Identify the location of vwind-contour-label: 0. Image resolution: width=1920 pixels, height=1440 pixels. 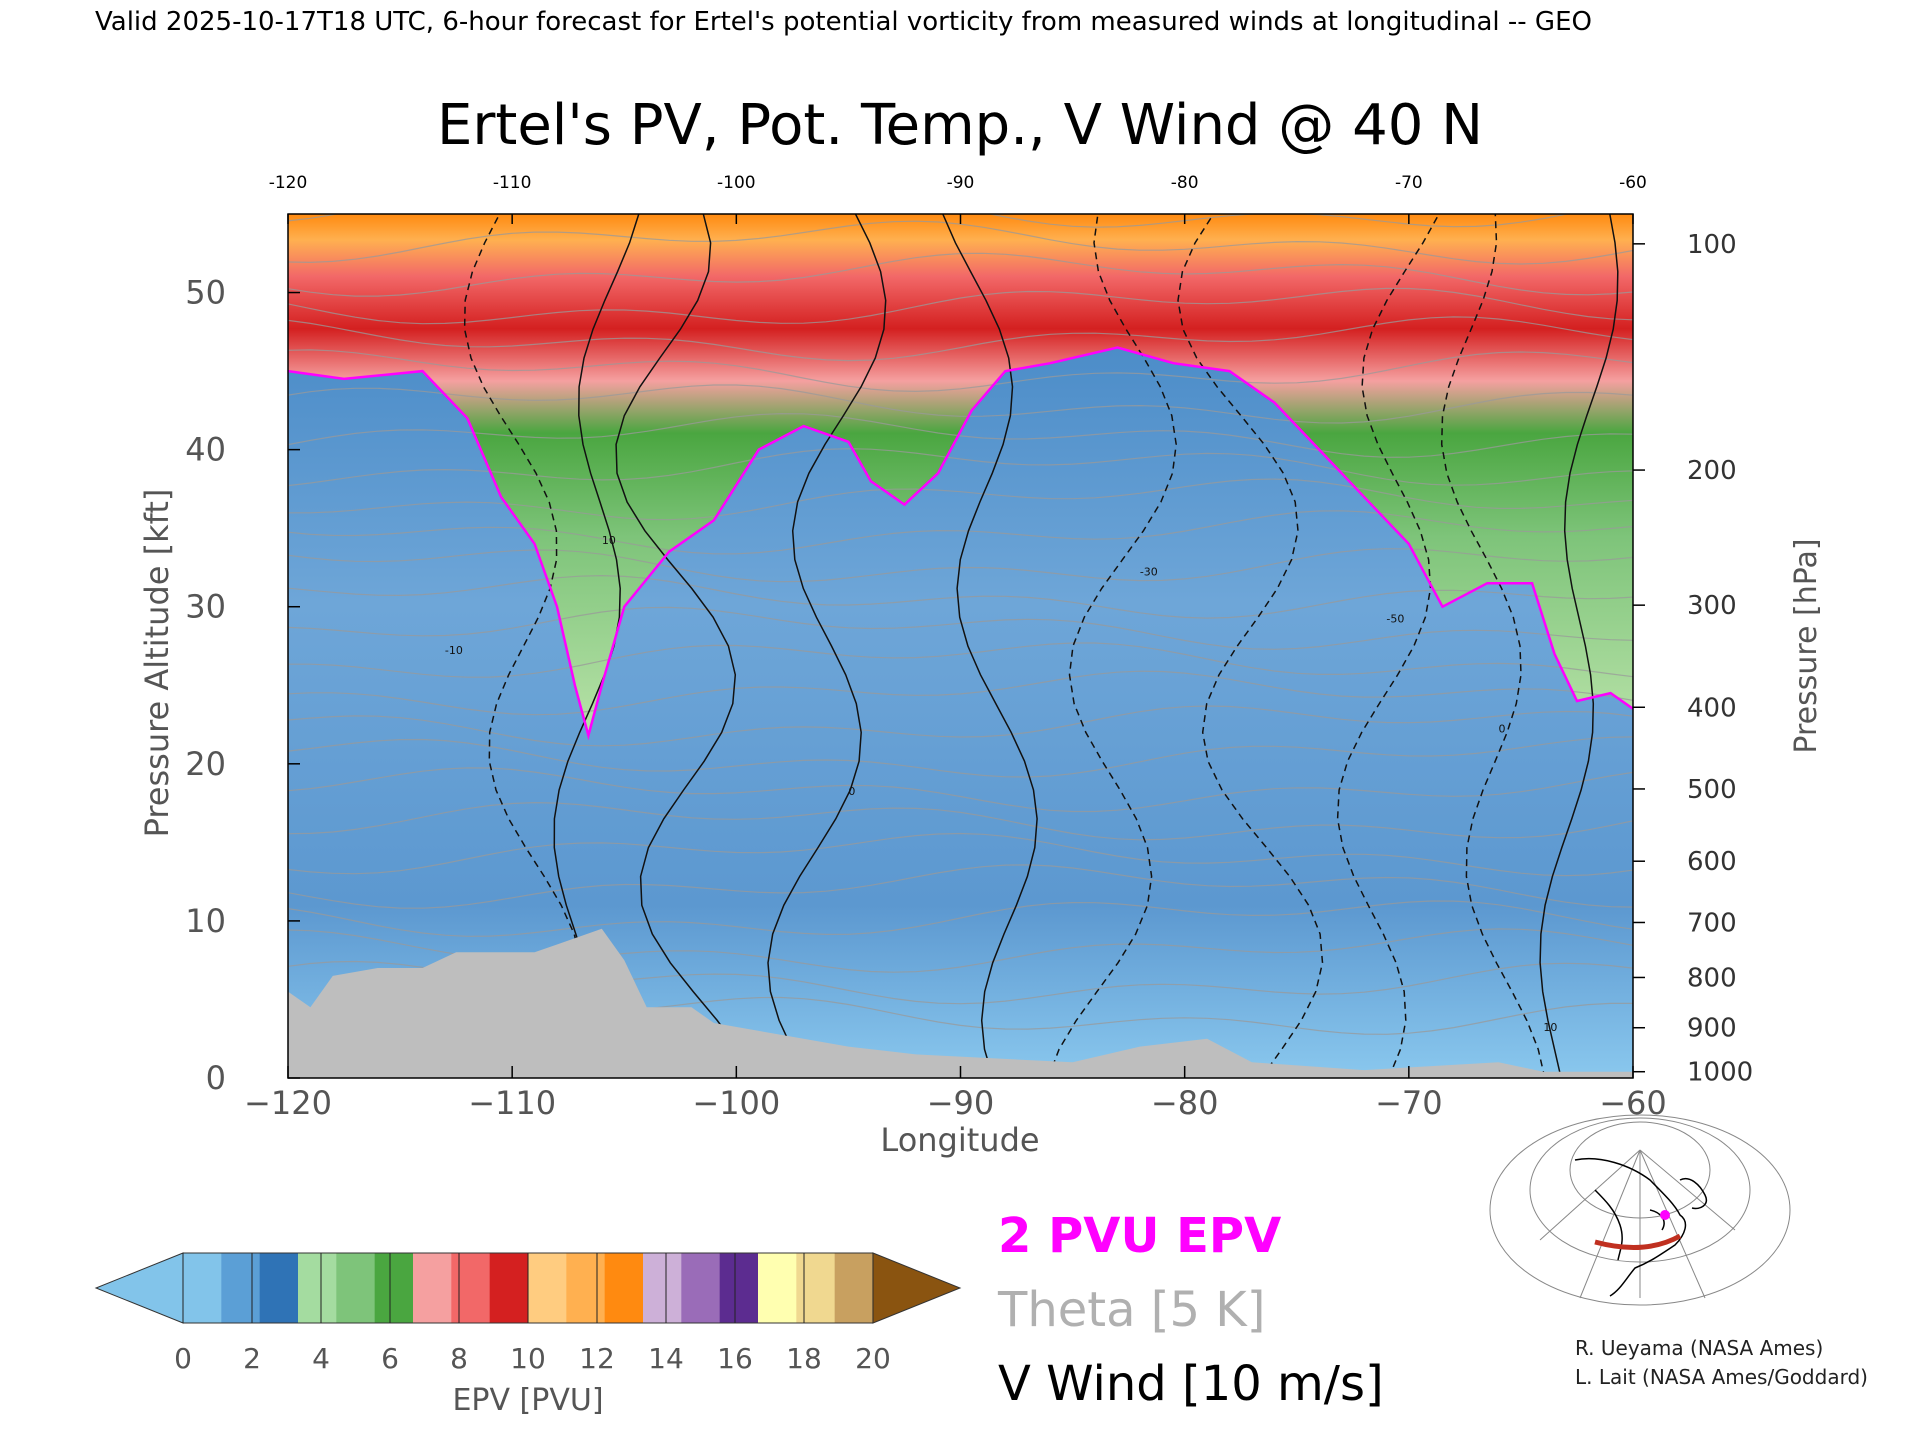
(1502, 728).